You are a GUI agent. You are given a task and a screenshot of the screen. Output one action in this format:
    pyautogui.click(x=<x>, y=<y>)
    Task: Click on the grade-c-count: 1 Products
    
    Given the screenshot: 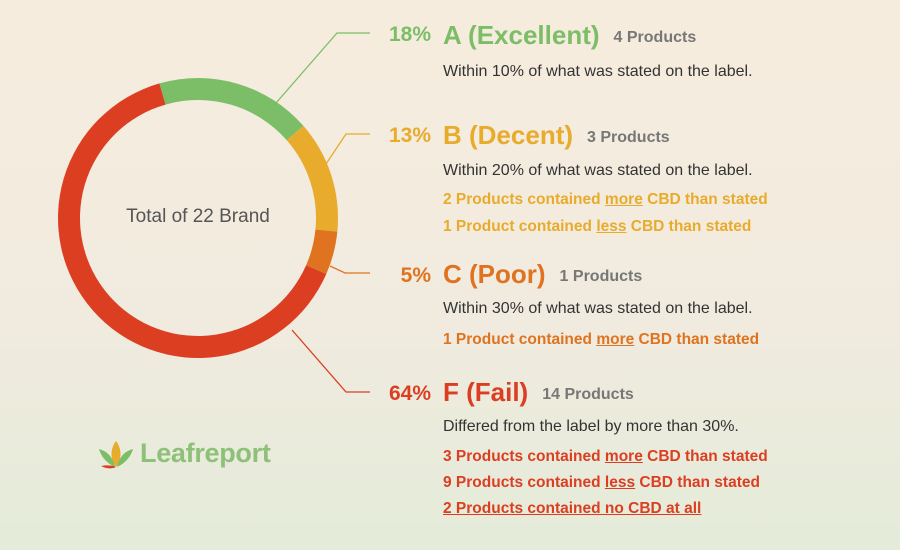 What is the action you would take?
    pyautogui.click(x=601, y=276)
    